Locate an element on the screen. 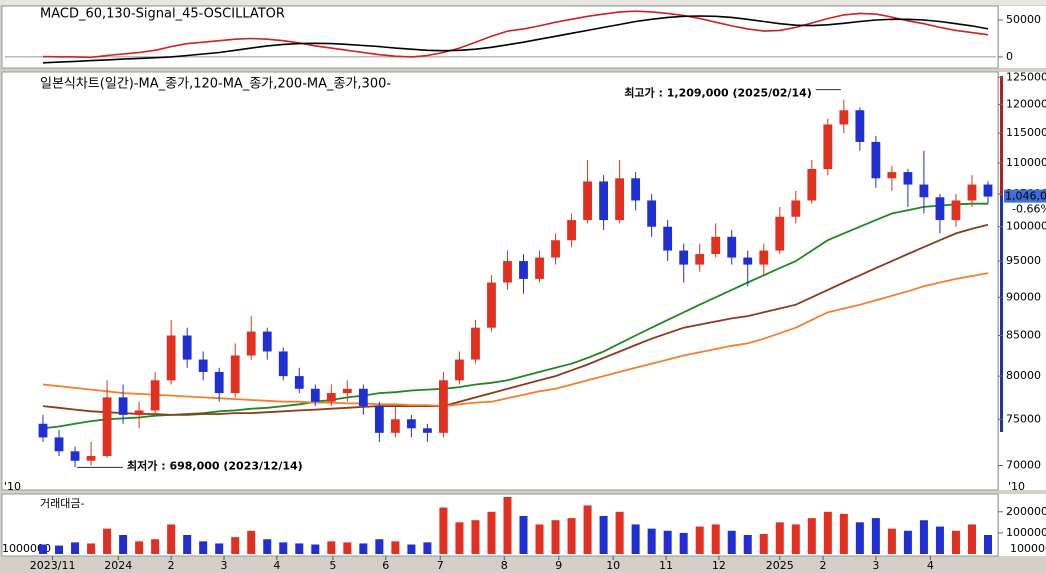  y-tick-label: 200000 is located at coordinates (1026, 511).